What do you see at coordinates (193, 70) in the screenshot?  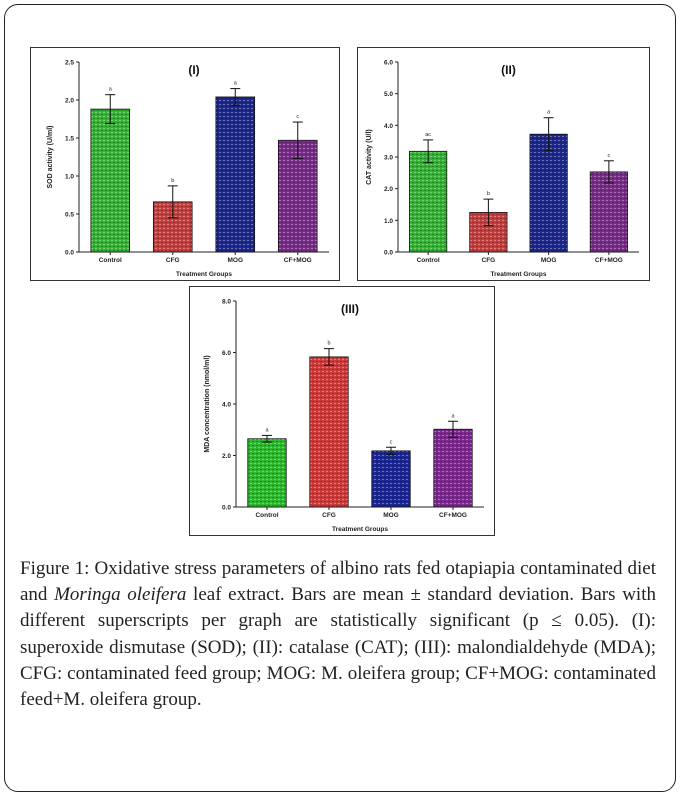 I see `chart-title: (I)` at bounding box center [193, 70].